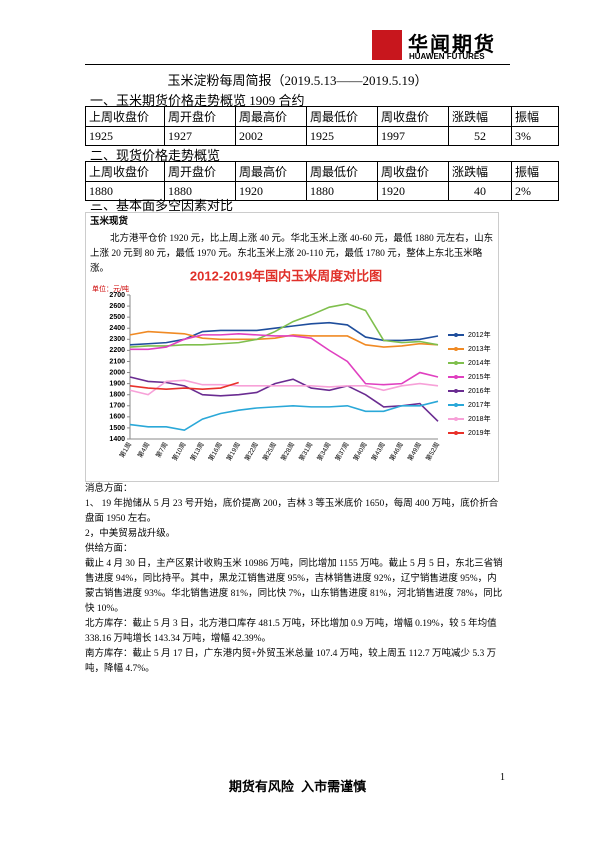 The height and width of the screenshot is (842, 595). I want to click on header-rule, so click(297, 64).